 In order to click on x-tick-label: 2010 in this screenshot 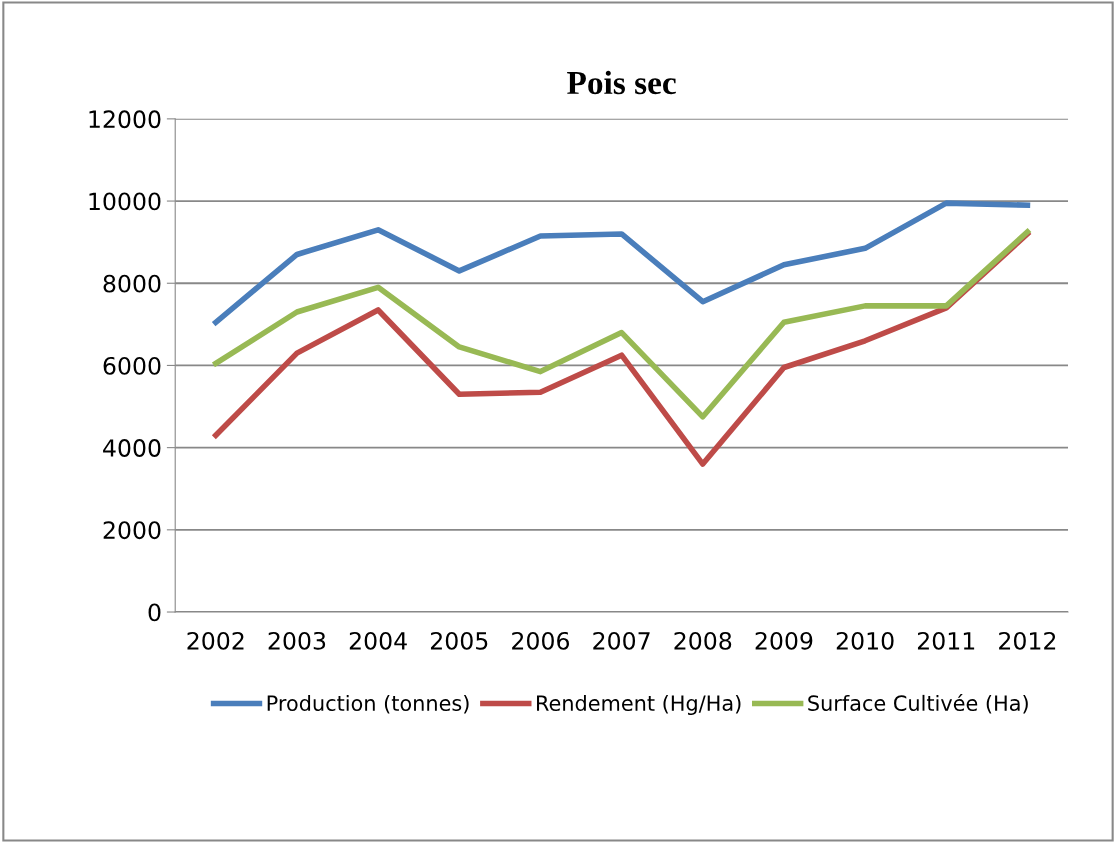, I will do `click(865, 640)`.